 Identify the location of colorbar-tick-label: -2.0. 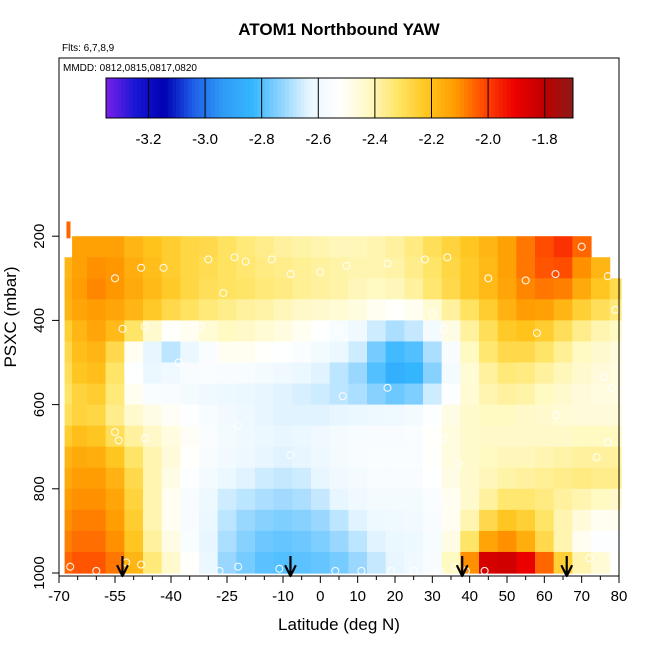
(488, 139).